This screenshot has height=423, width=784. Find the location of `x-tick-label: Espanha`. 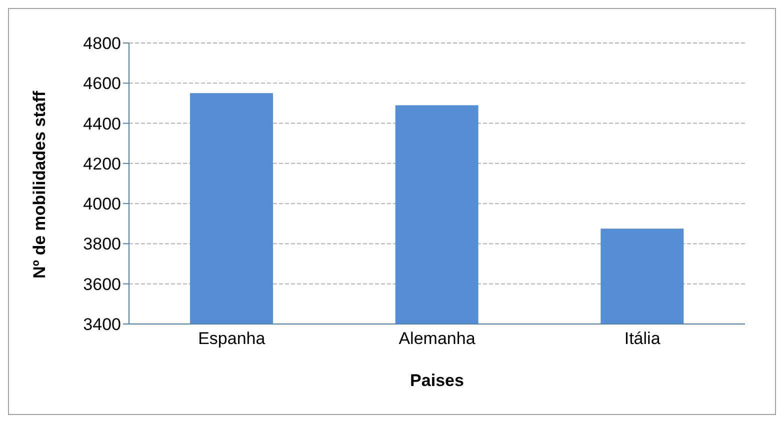

x-tick-label: Espanha is located at coordinates (232, 338).